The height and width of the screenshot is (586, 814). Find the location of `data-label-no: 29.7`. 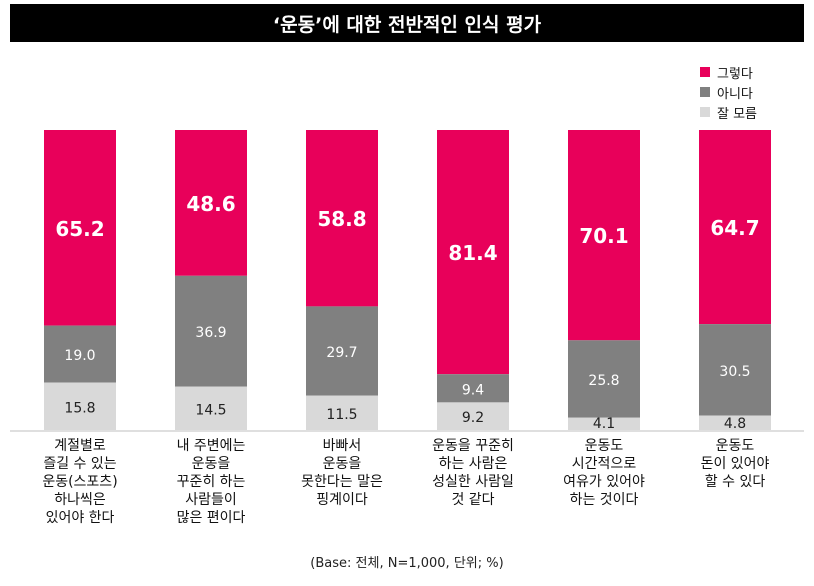

data-label-no: 29.7 is located at coordinates (341, 353).